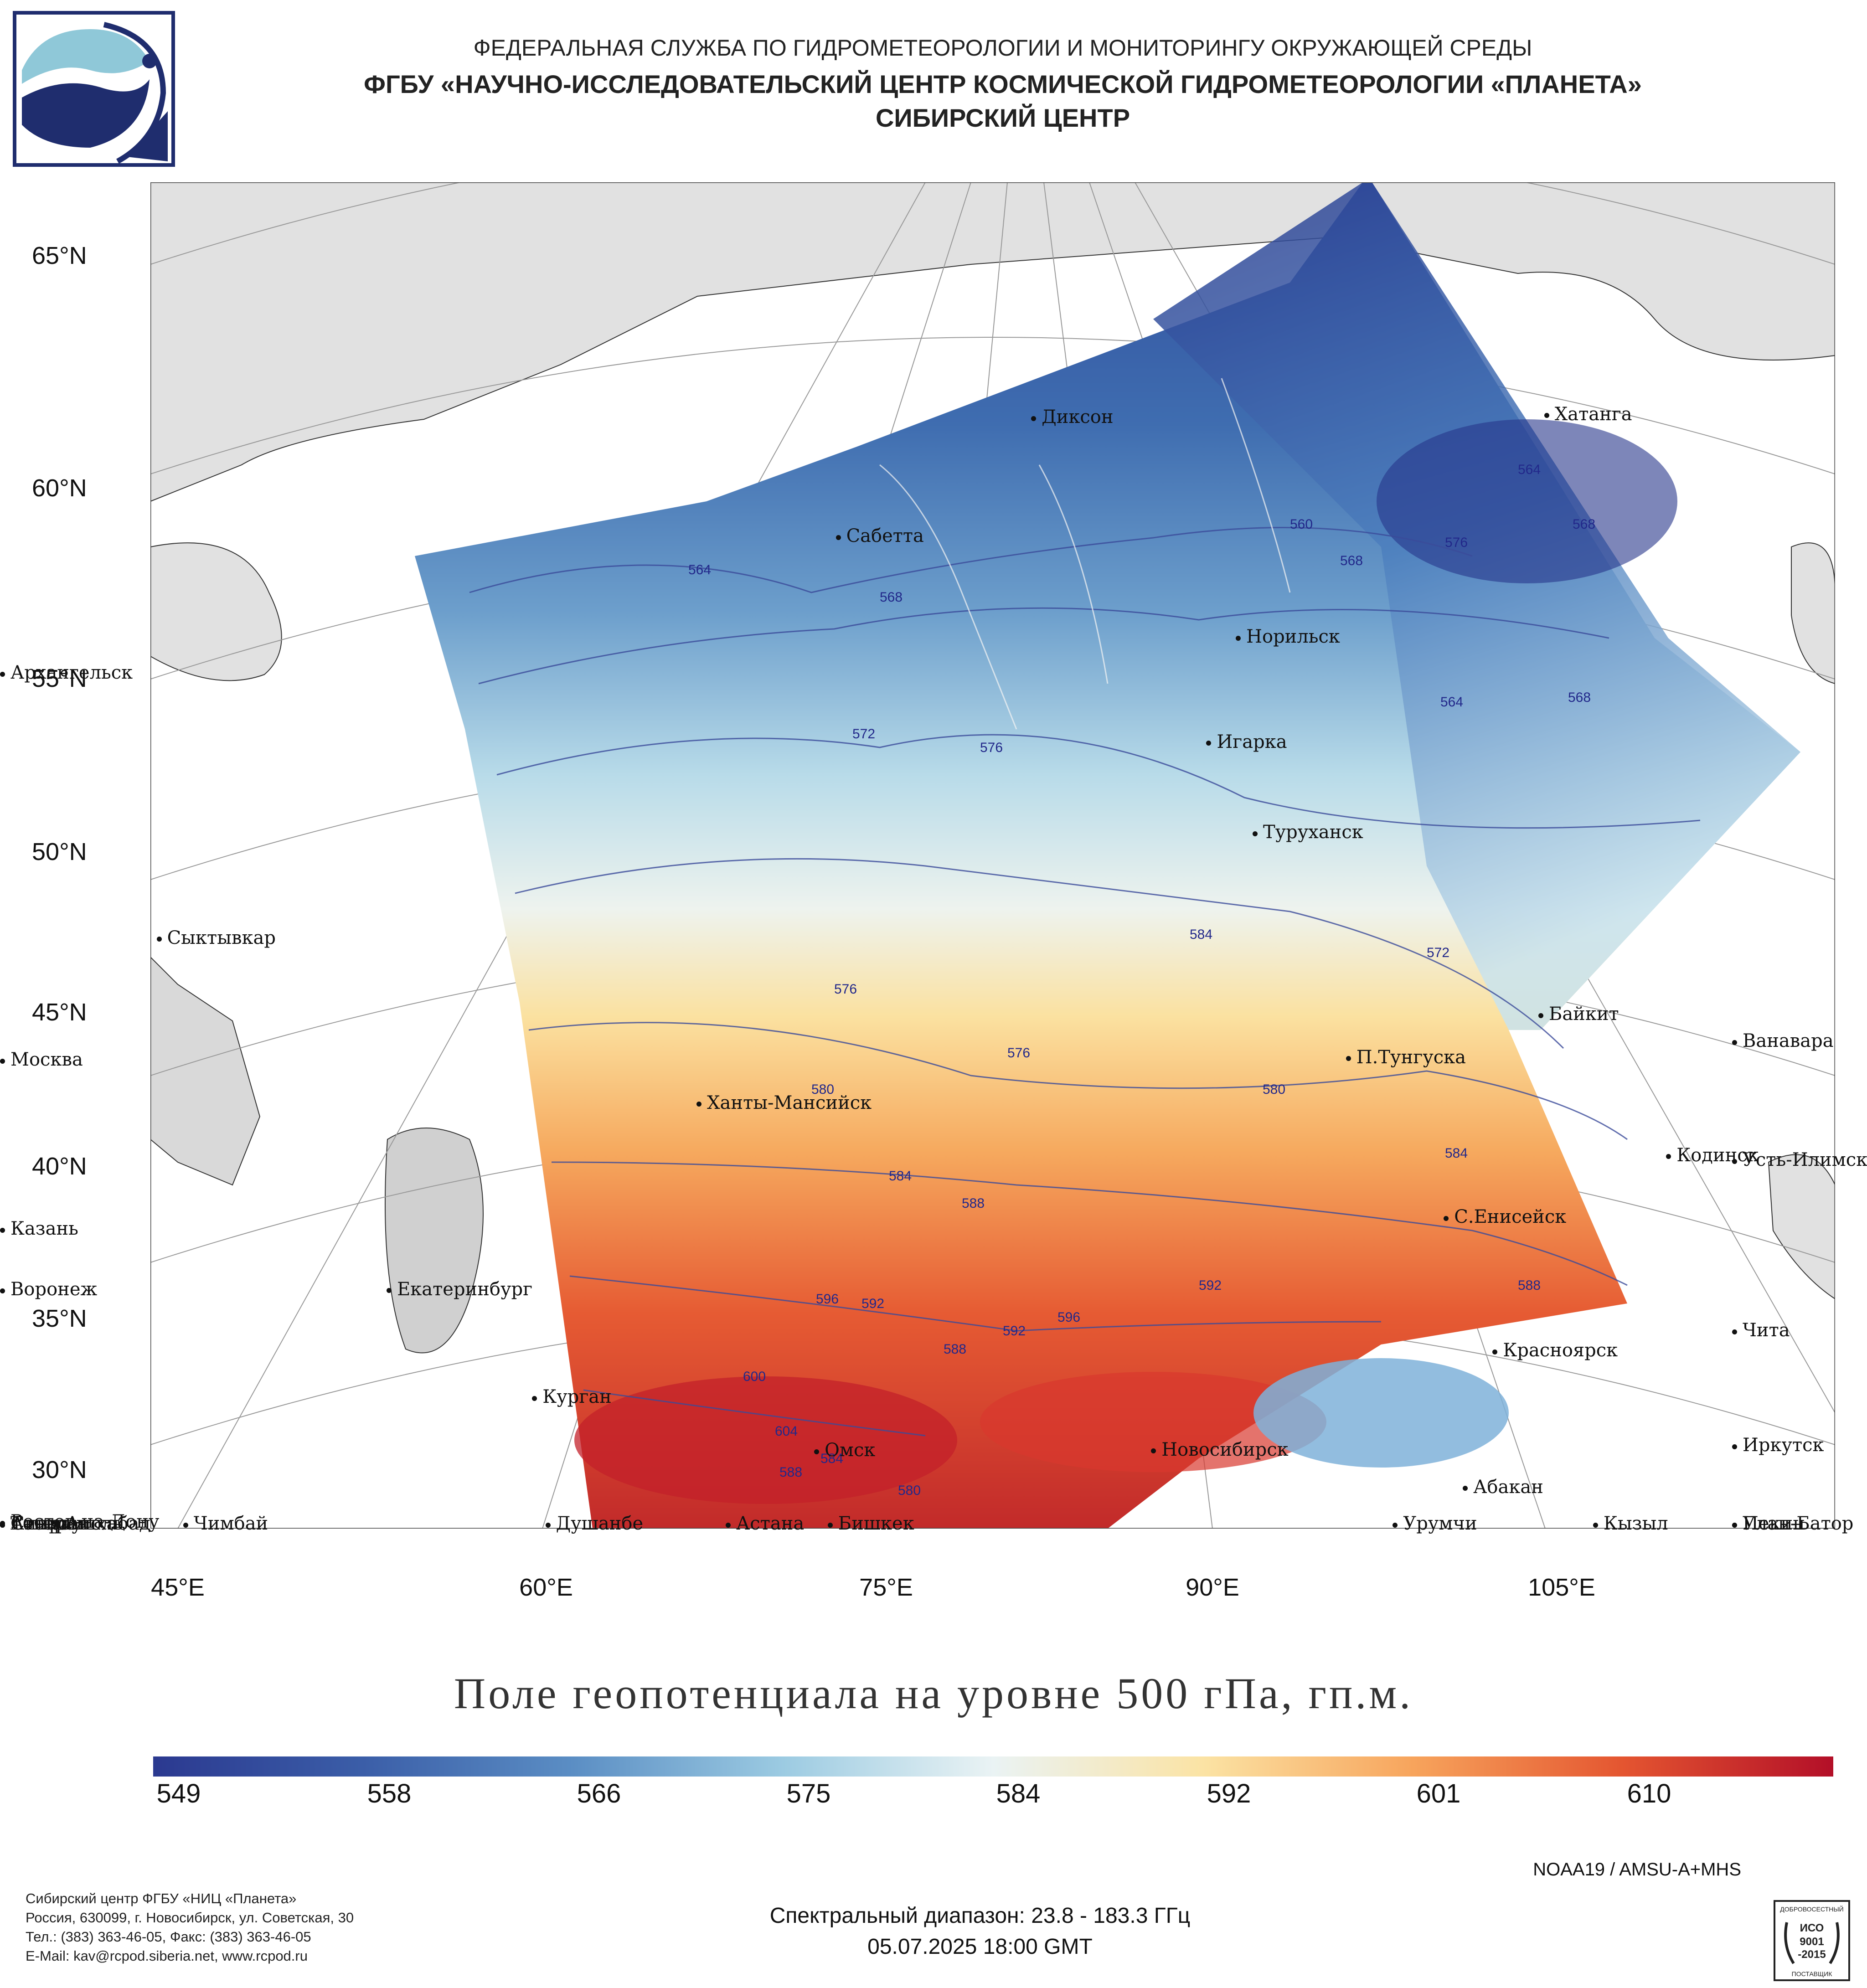  What do you see at coordinates (161, 1898) in the screenshot?
I see `footer-org: Сибирский центр ФГБУ «НИЦ «Планета»` at bounding box center [161, 1898].